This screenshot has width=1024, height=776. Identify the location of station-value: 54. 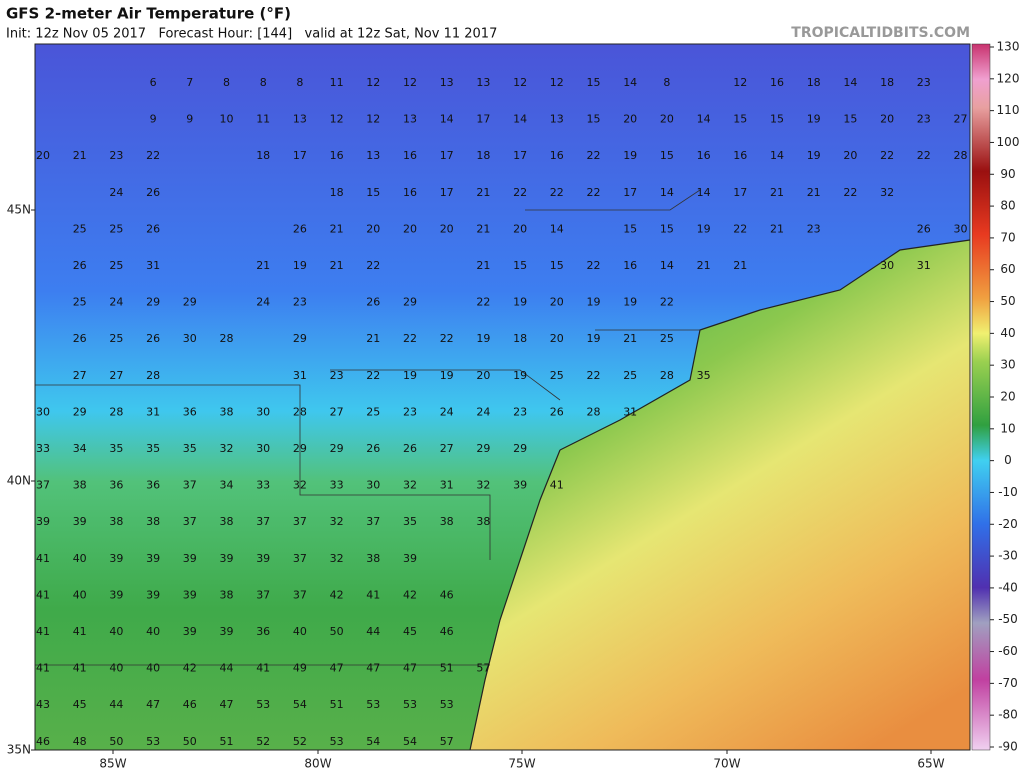
(300, 704).